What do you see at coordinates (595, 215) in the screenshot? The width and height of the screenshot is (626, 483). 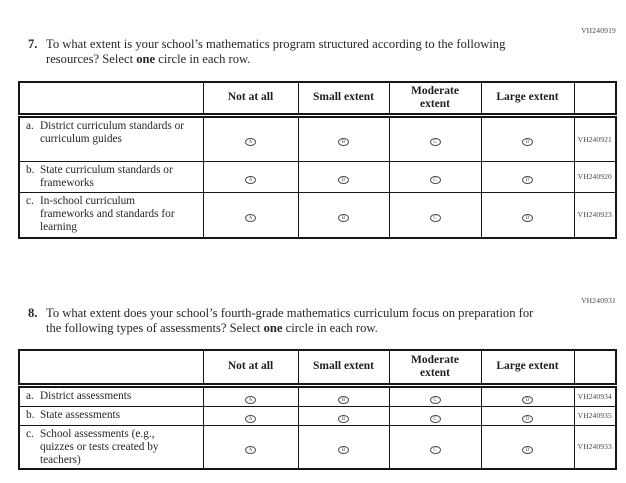 I see `row-item-code: VH240923` at bounding box center [595, 215].